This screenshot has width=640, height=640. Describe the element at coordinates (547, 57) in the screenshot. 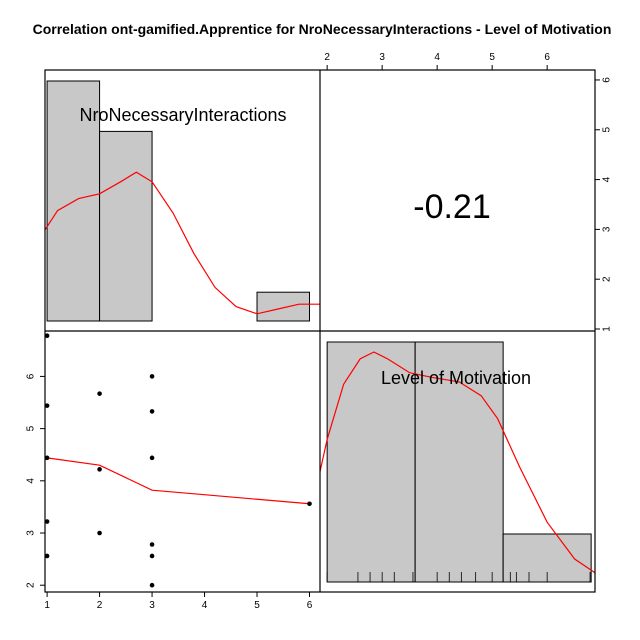

I see `top-tick-label: 6` at that location.